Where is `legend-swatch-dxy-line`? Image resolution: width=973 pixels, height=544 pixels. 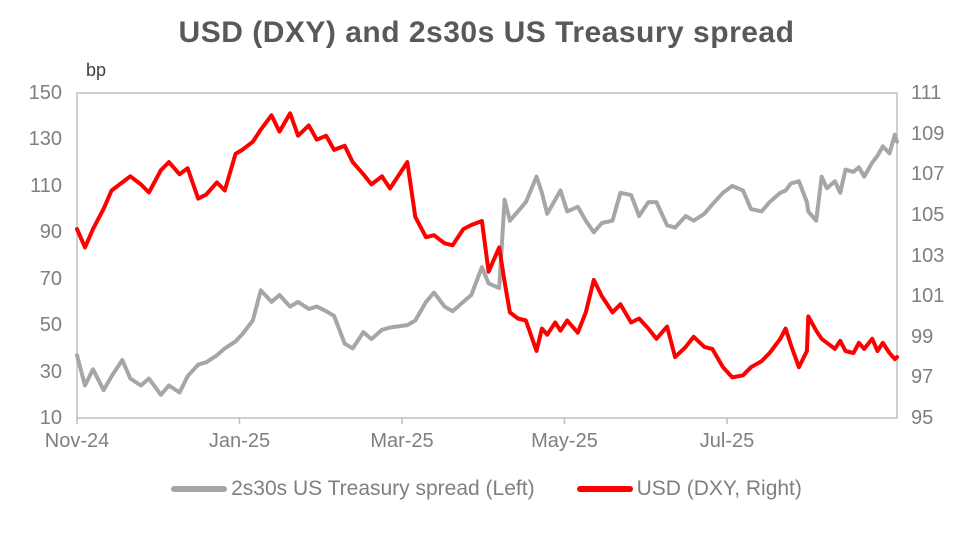
legend-swatch-dxy-line is located at coordinates (604, 489).